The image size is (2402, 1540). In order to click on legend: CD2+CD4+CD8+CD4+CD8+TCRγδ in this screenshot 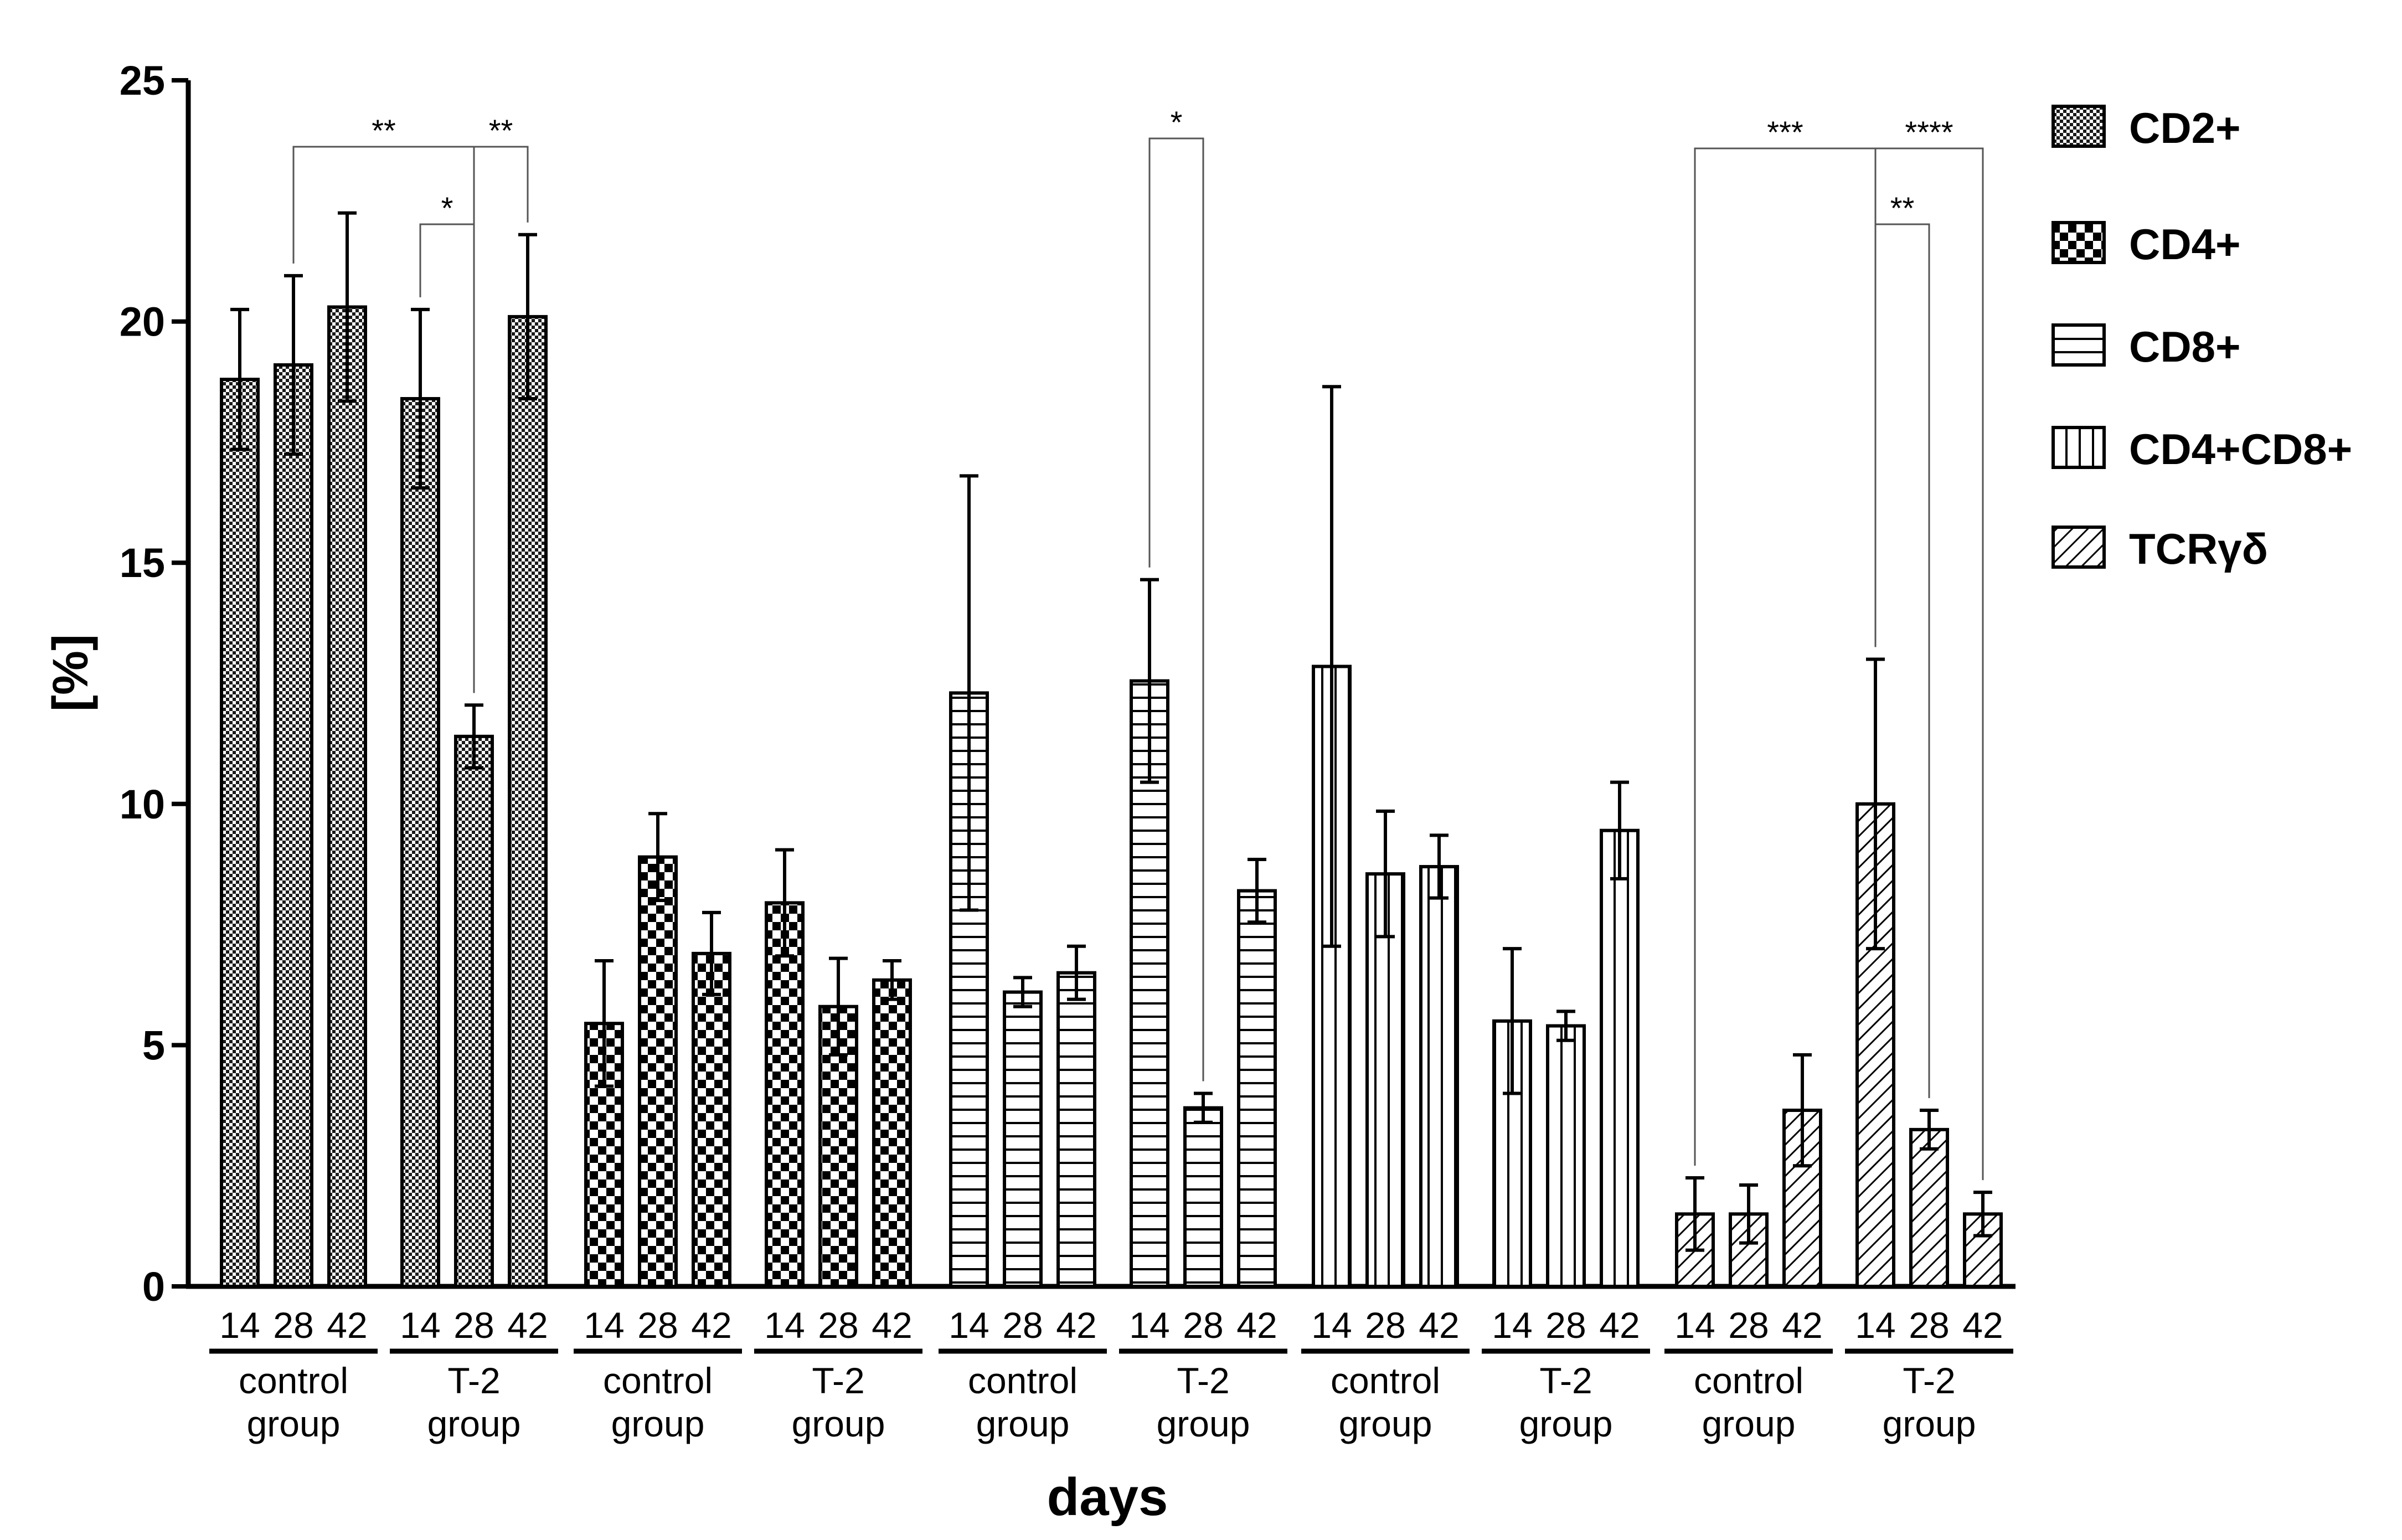, I will do `click(2202, 338)`.